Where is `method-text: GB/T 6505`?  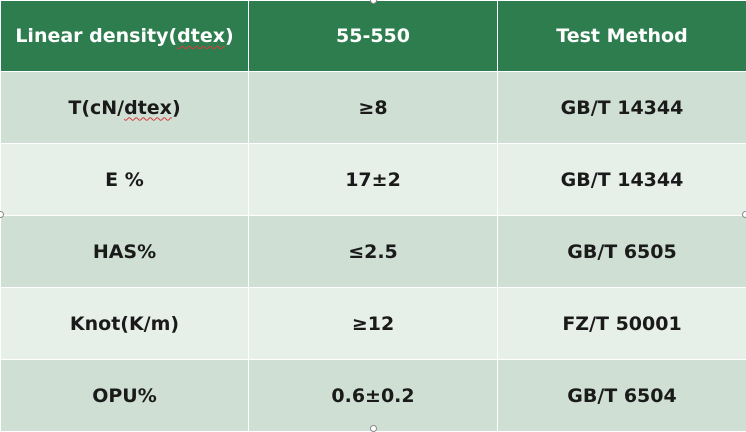
method-text: GB/T 6505 is located at coordinates (621, 252).